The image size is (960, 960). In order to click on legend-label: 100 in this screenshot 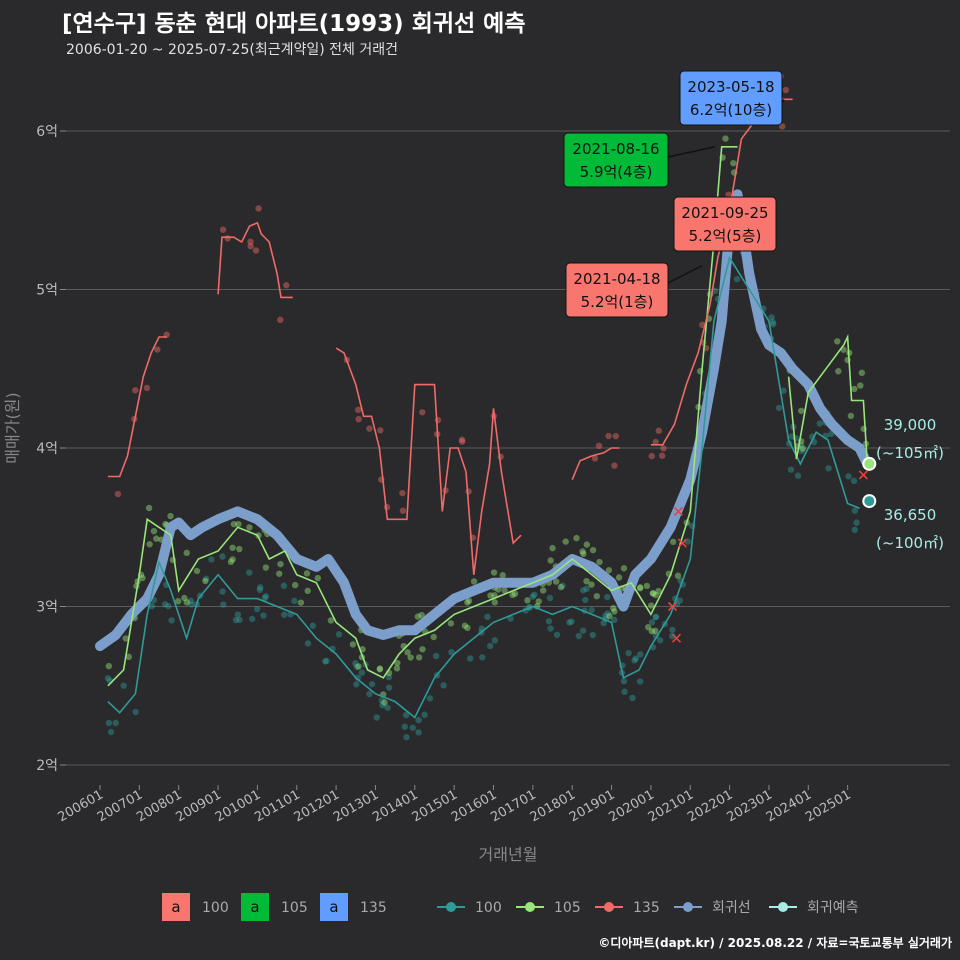, I will do `click(215, 908)`.